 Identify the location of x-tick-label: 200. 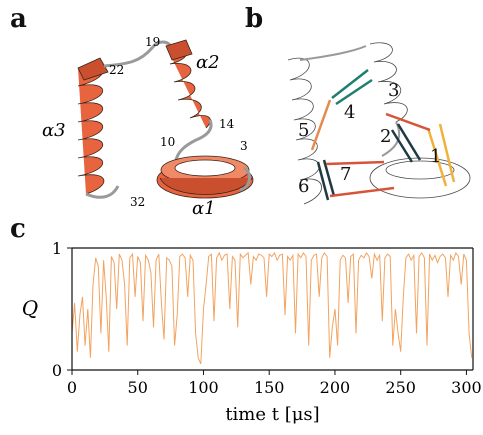
(335, 387).